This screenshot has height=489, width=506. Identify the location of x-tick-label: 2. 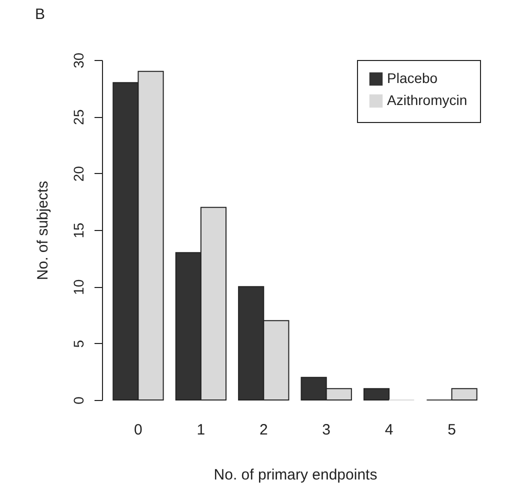
(263, 430).